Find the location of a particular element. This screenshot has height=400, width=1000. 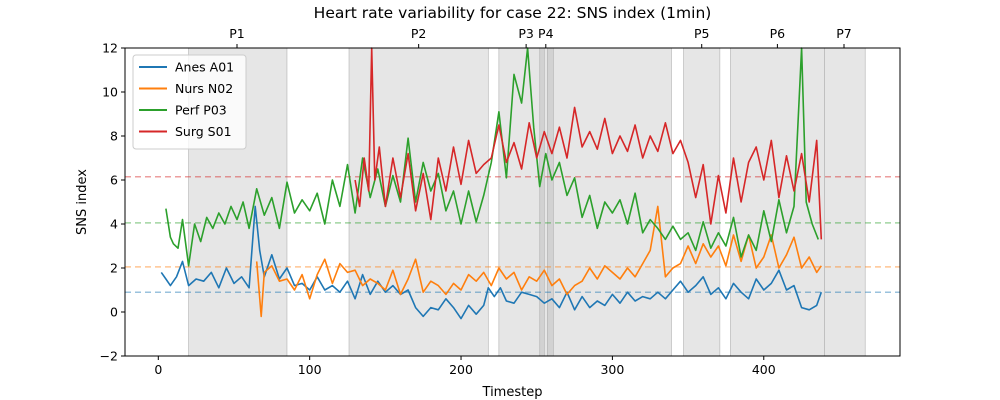

x-tick-label: 200 is located at coordinates (461, 369).